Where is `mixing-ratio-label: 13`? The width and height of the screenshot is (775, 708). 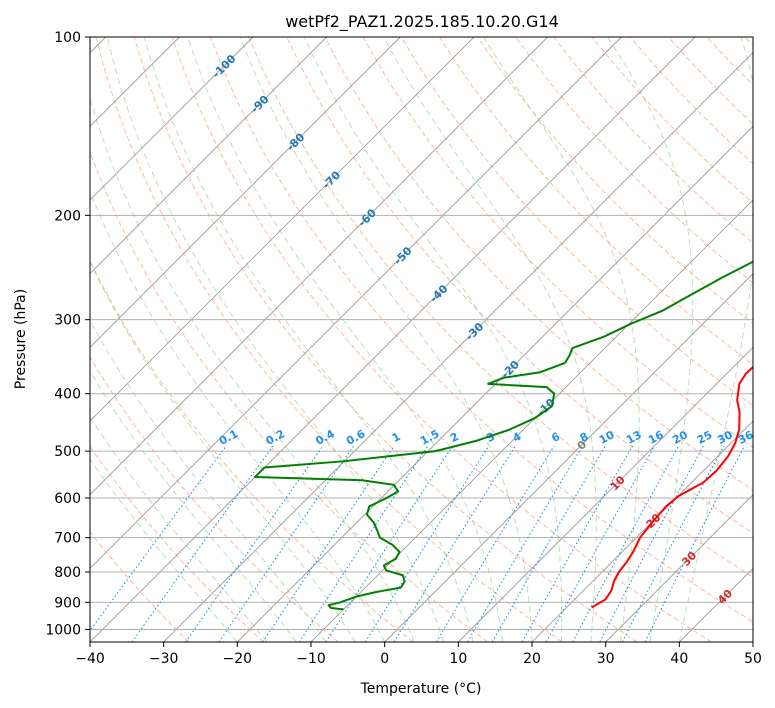 mixing-ratio-label: 13 is located at coordinates (634, 437).